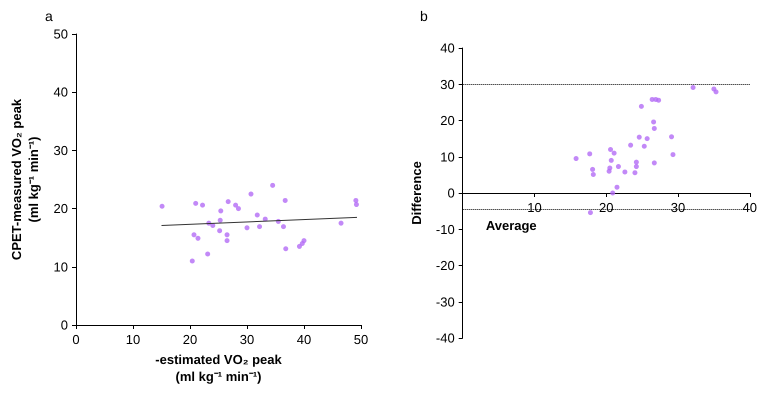  I want to click on y-axis-title: Difference, so click(416, 193).